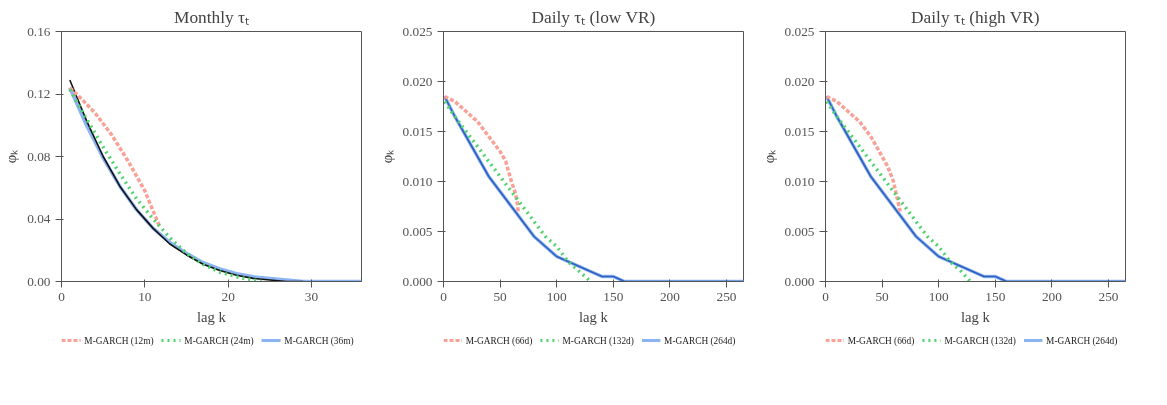 This screenshot has width=1167, height=405. I want to click on legend-label: M-GARCH (24m), so click(219, 341).